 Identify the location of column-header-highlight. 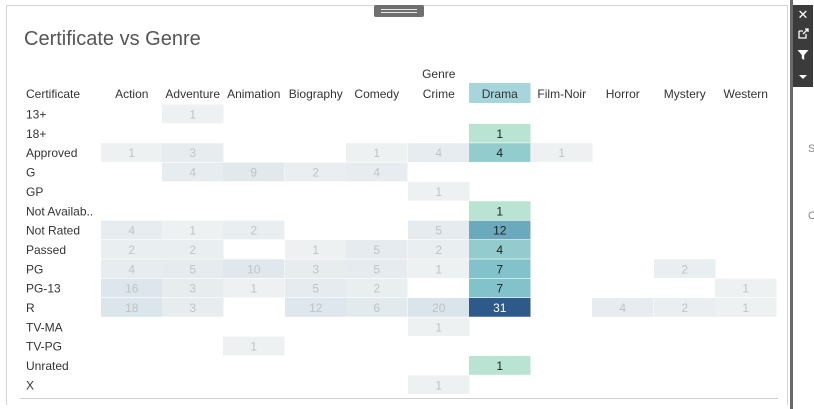
(500, 93).